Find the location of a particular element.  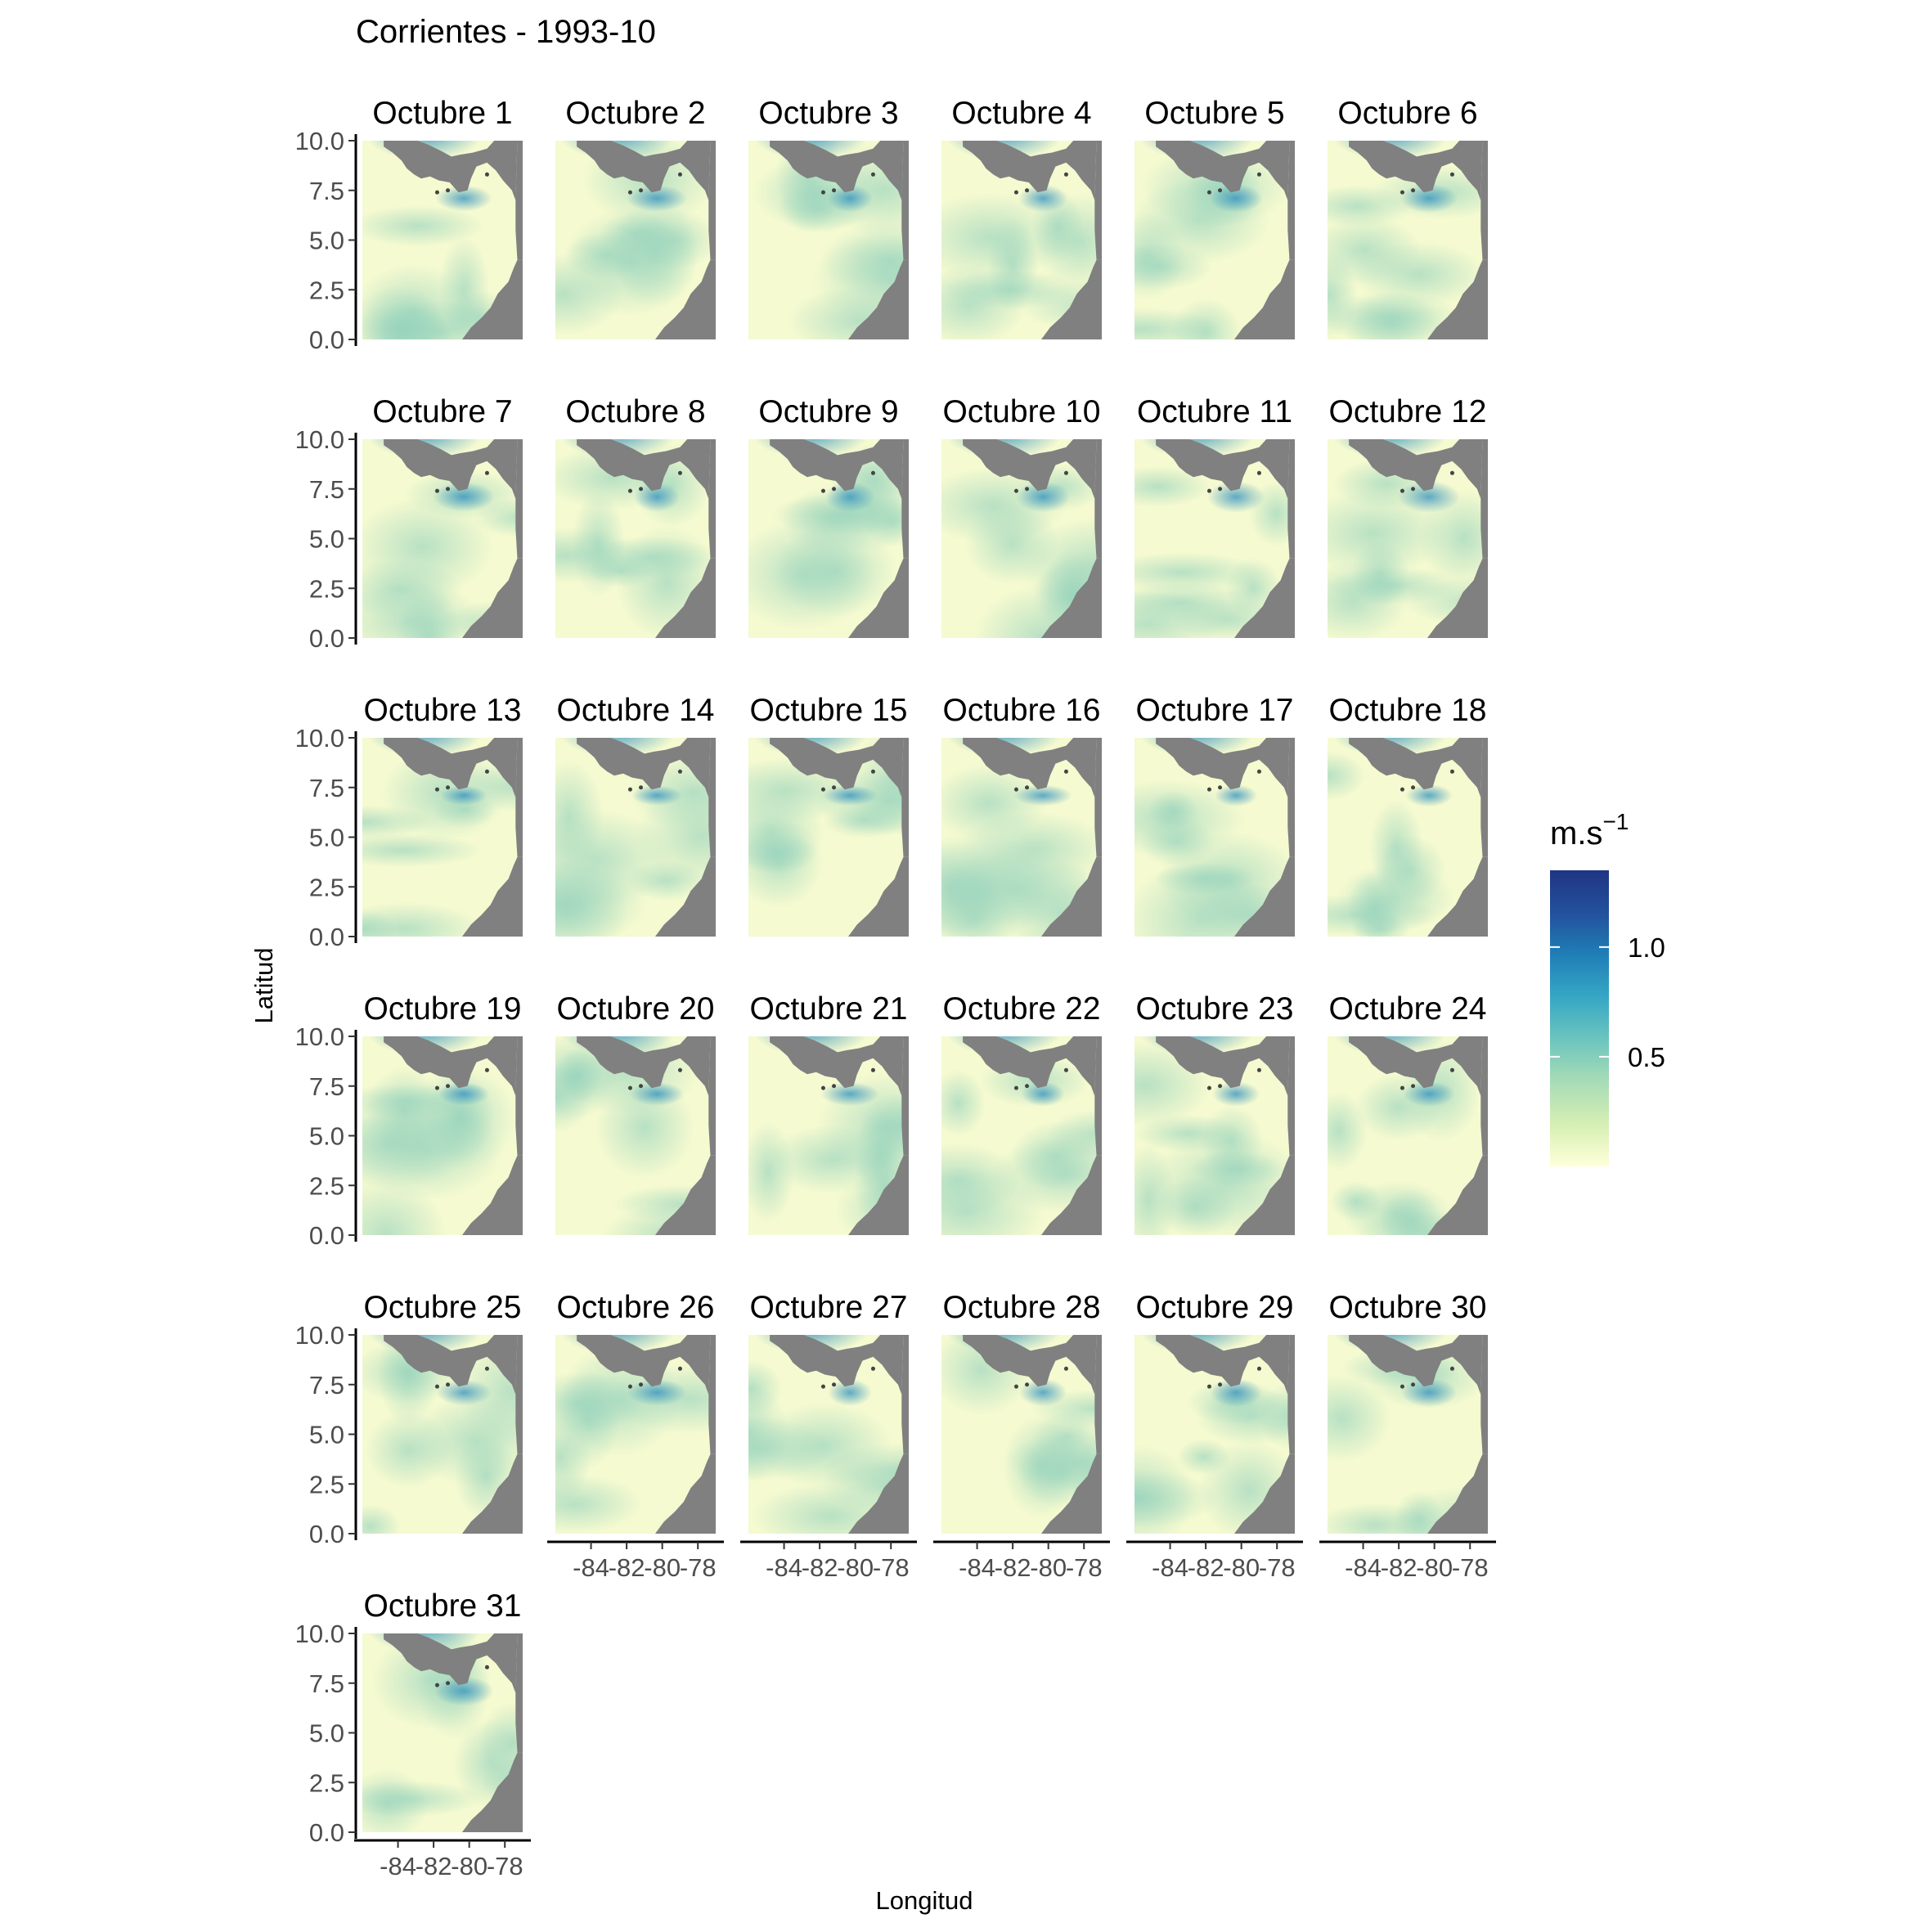

legend-title-exponent: −1 is located at coordinates (1616, 821).